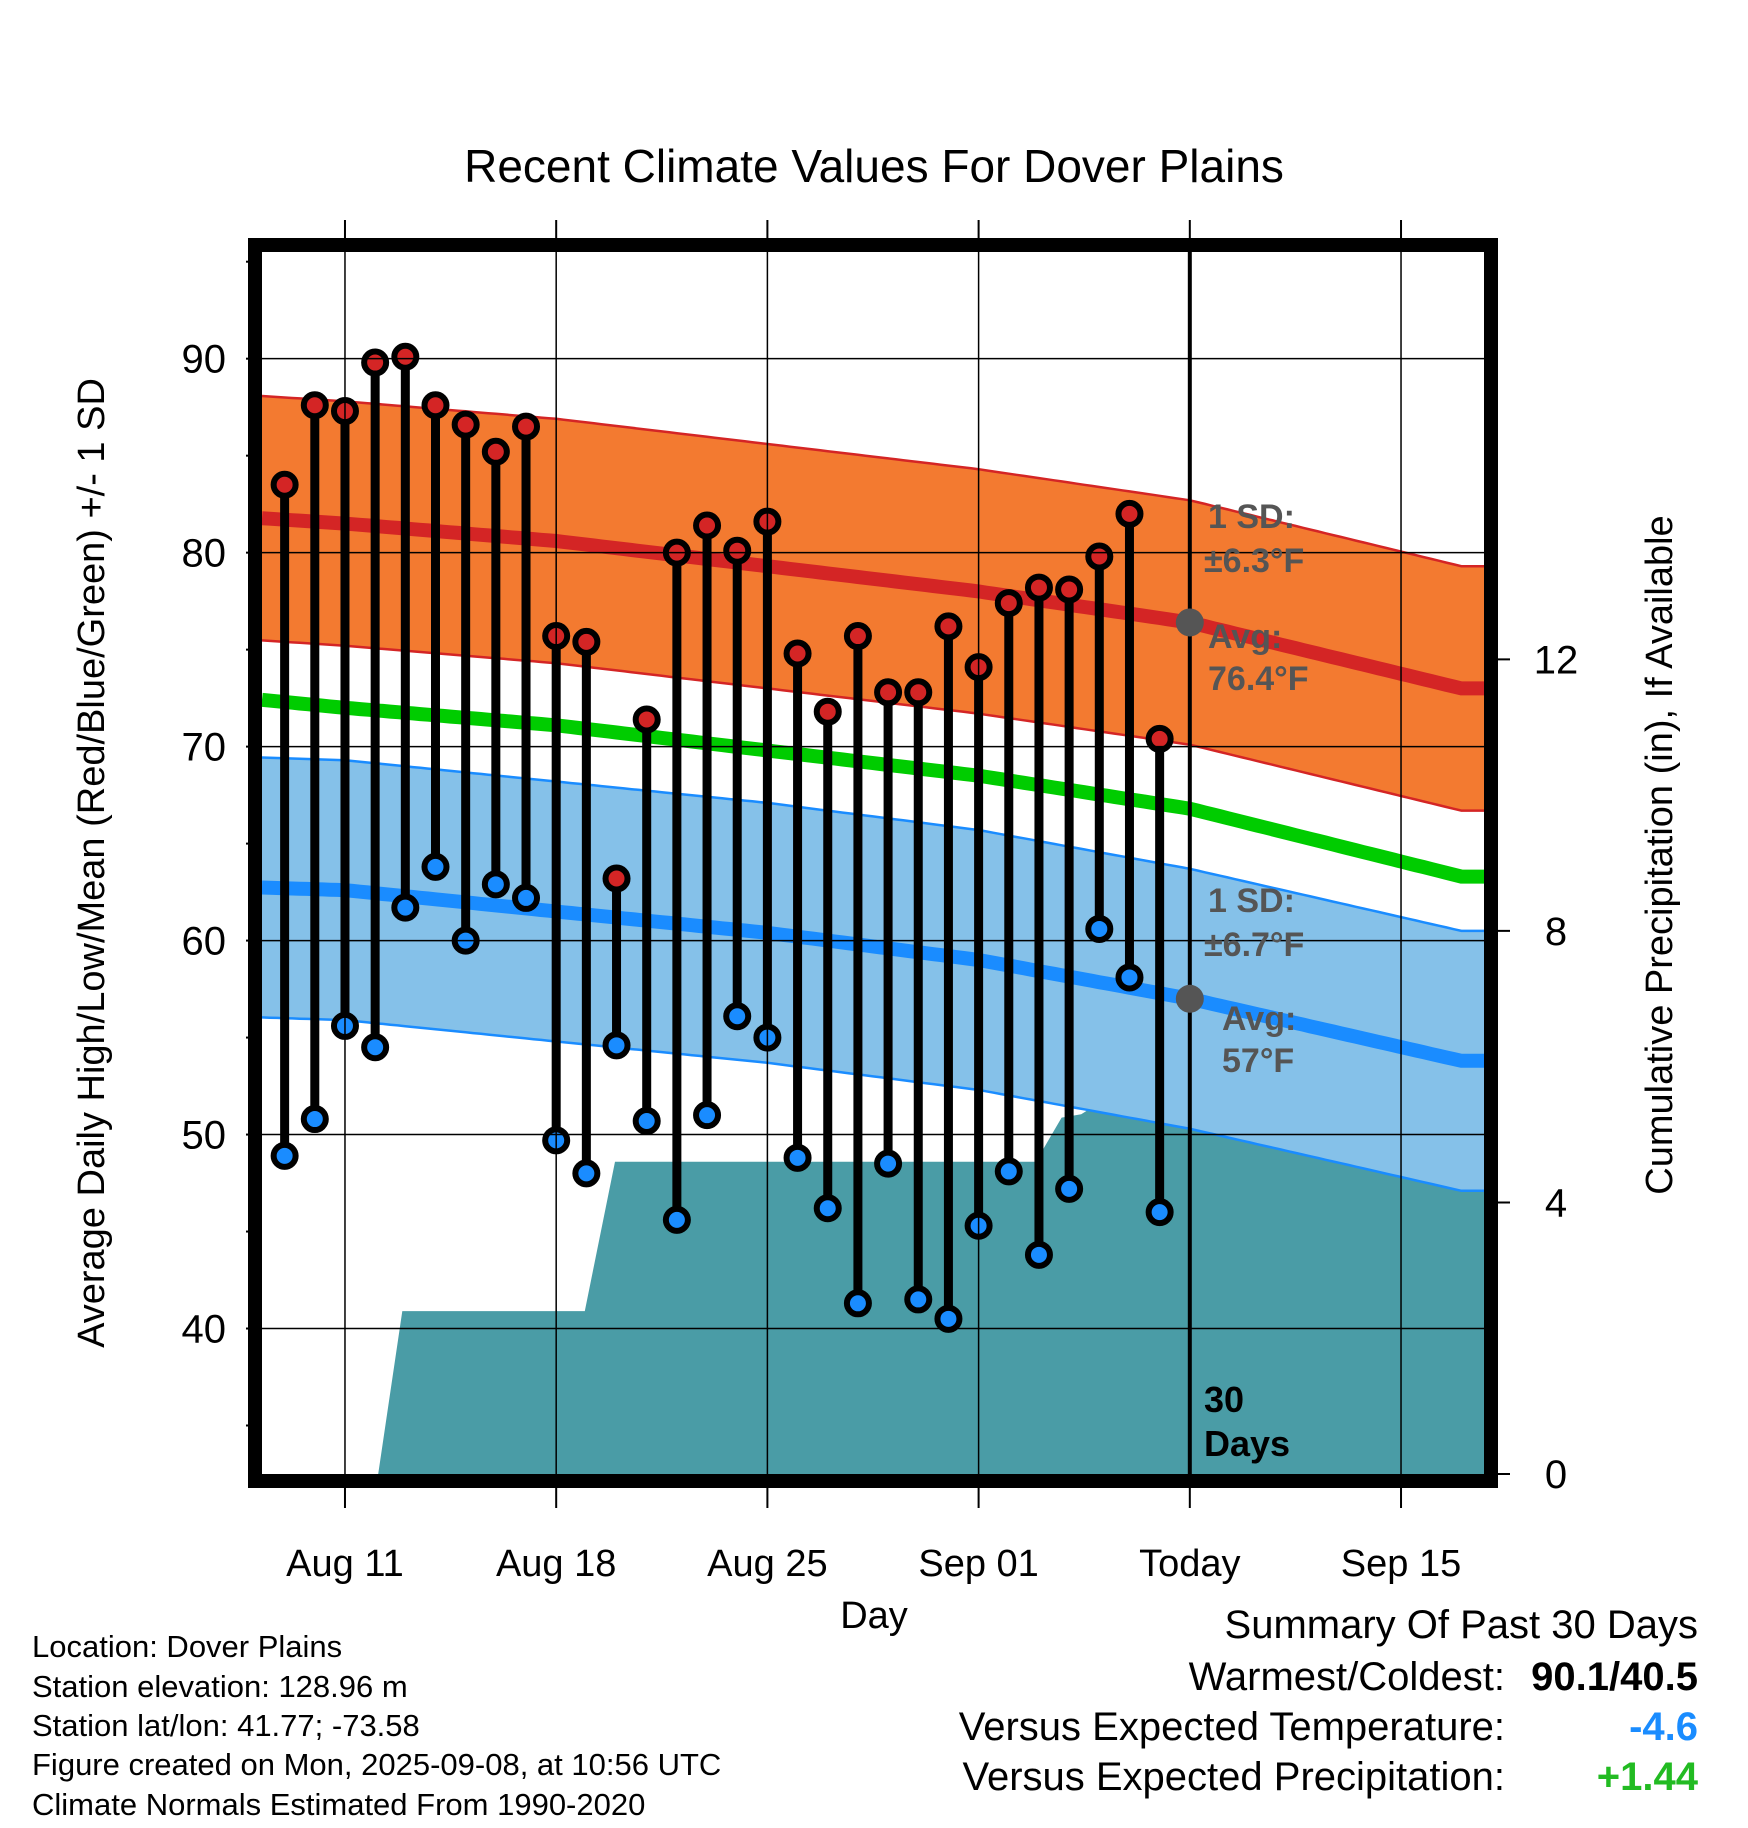 Image resolution: width=1748 pixels, height=1828 pixels. What do you see at coordinates (1258, 1061) in the screenshot?
I see `low-avg-value: 57°F` at bounding box center [1258, 1061].